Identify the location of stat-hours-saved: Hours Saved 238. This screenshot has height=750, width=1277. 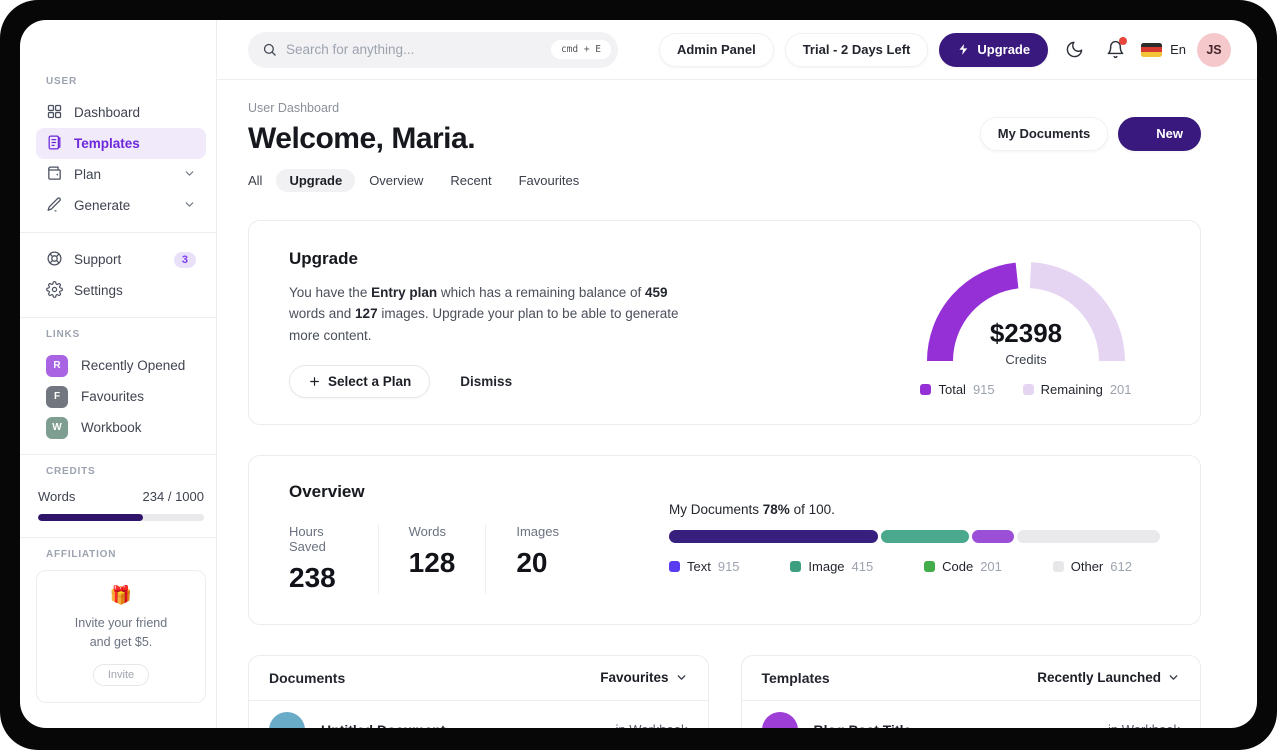
(334, 558).